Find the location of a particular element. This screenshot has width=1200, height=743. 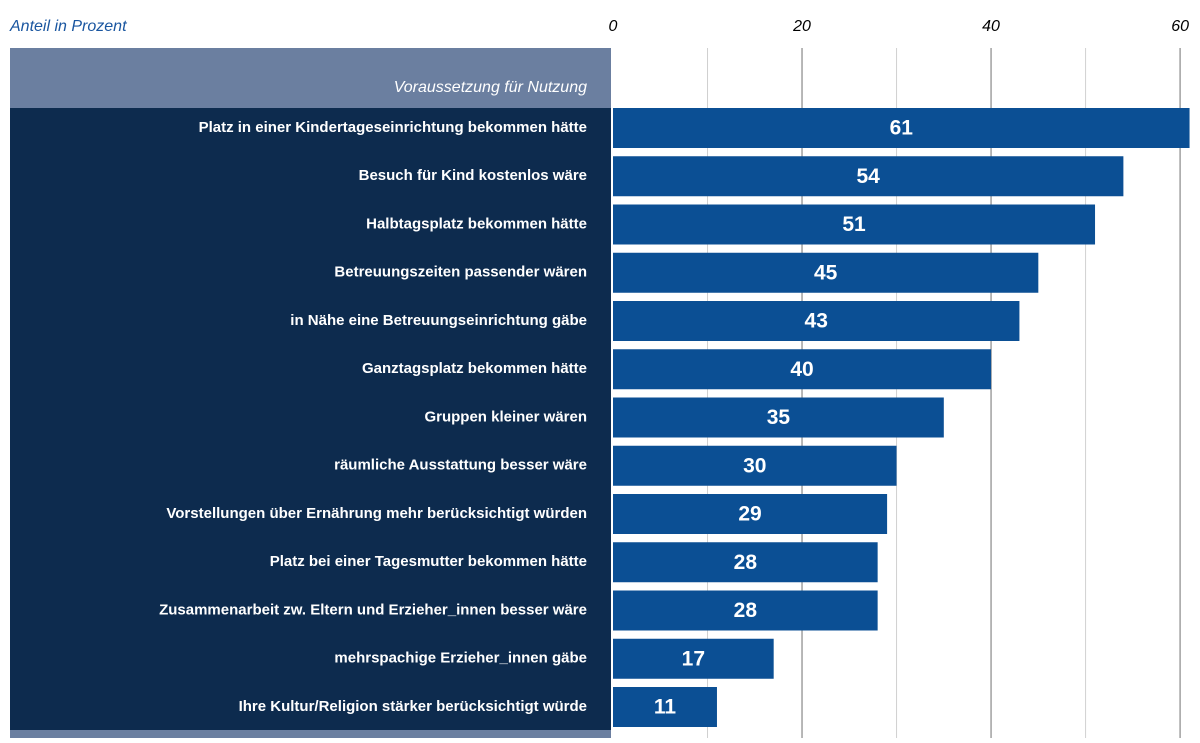

x-tick-label: 40 is located at coordinates (991, 26).